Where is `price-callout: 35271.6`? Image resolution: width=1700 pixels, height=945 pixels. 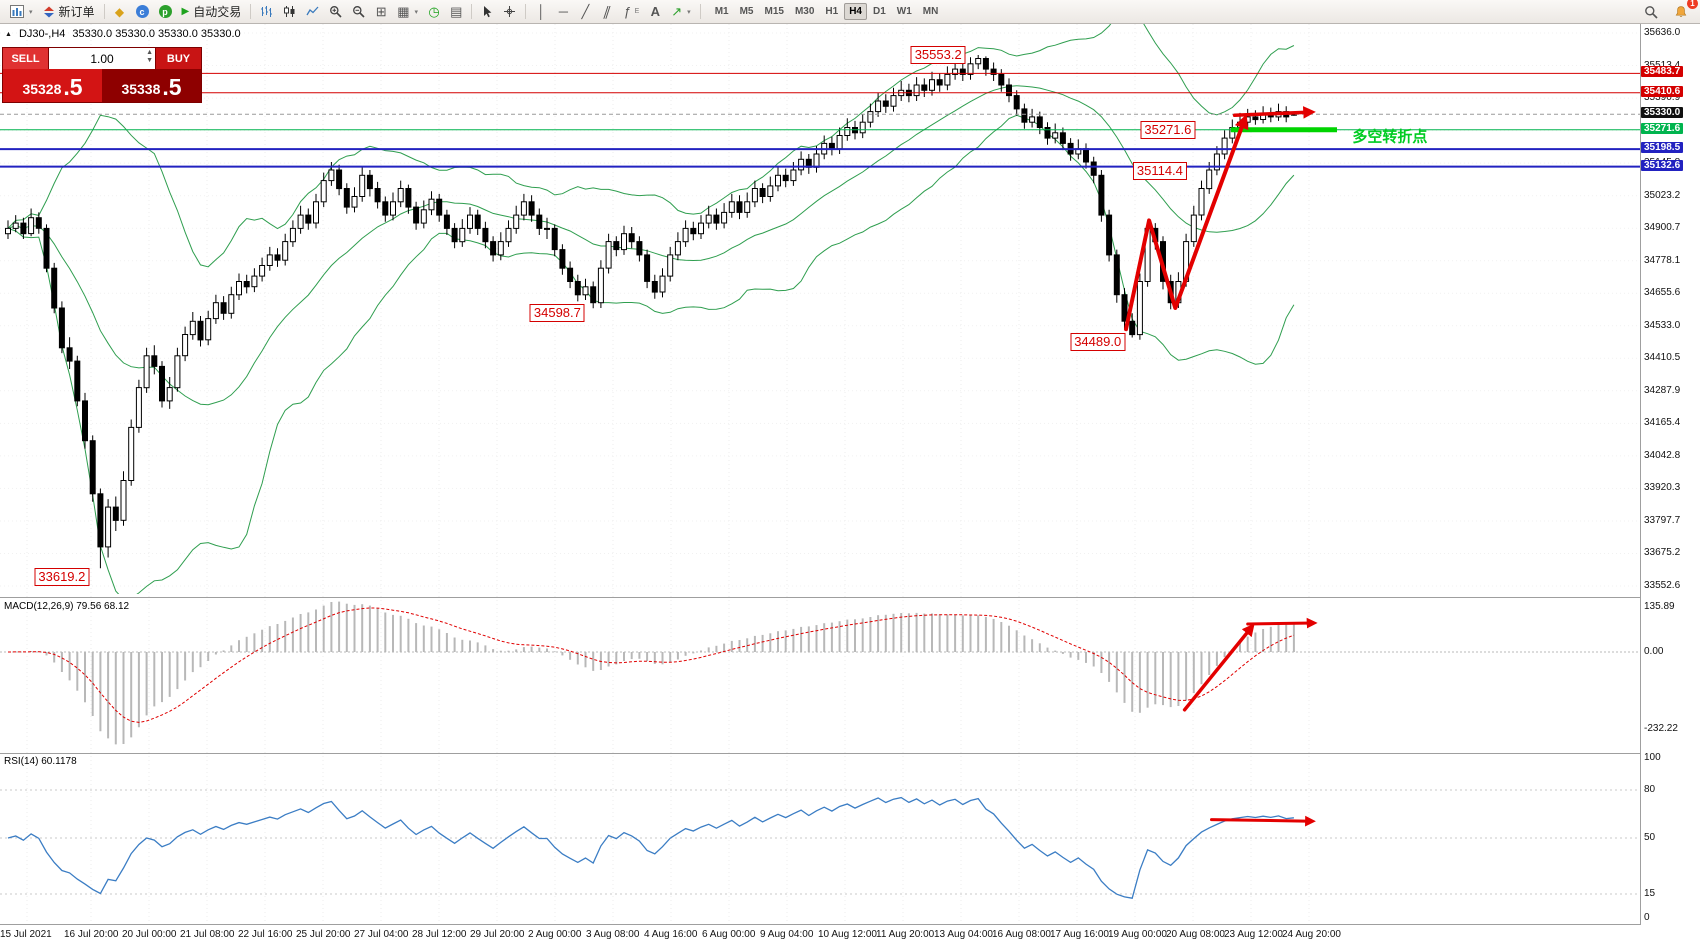 price-callout: 35271.6 is located at coordinates (1168, 129).